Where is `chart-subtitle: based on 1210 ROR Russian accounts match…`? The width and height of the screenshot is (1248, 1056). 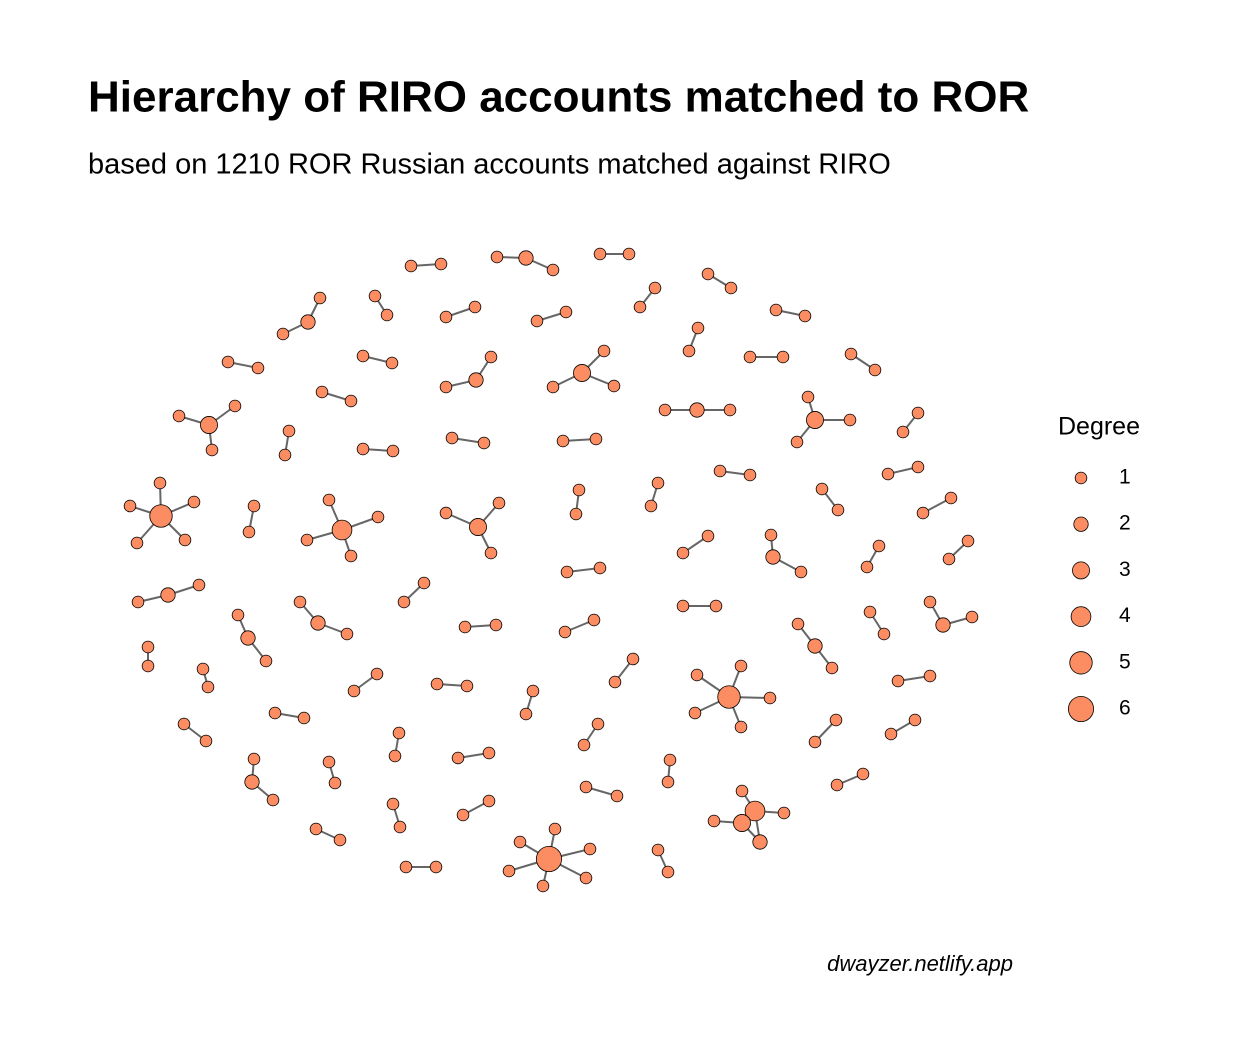 chart-subtitle: based on 1210 ROR Russian accounts match… is located at coordinates (489, 165).